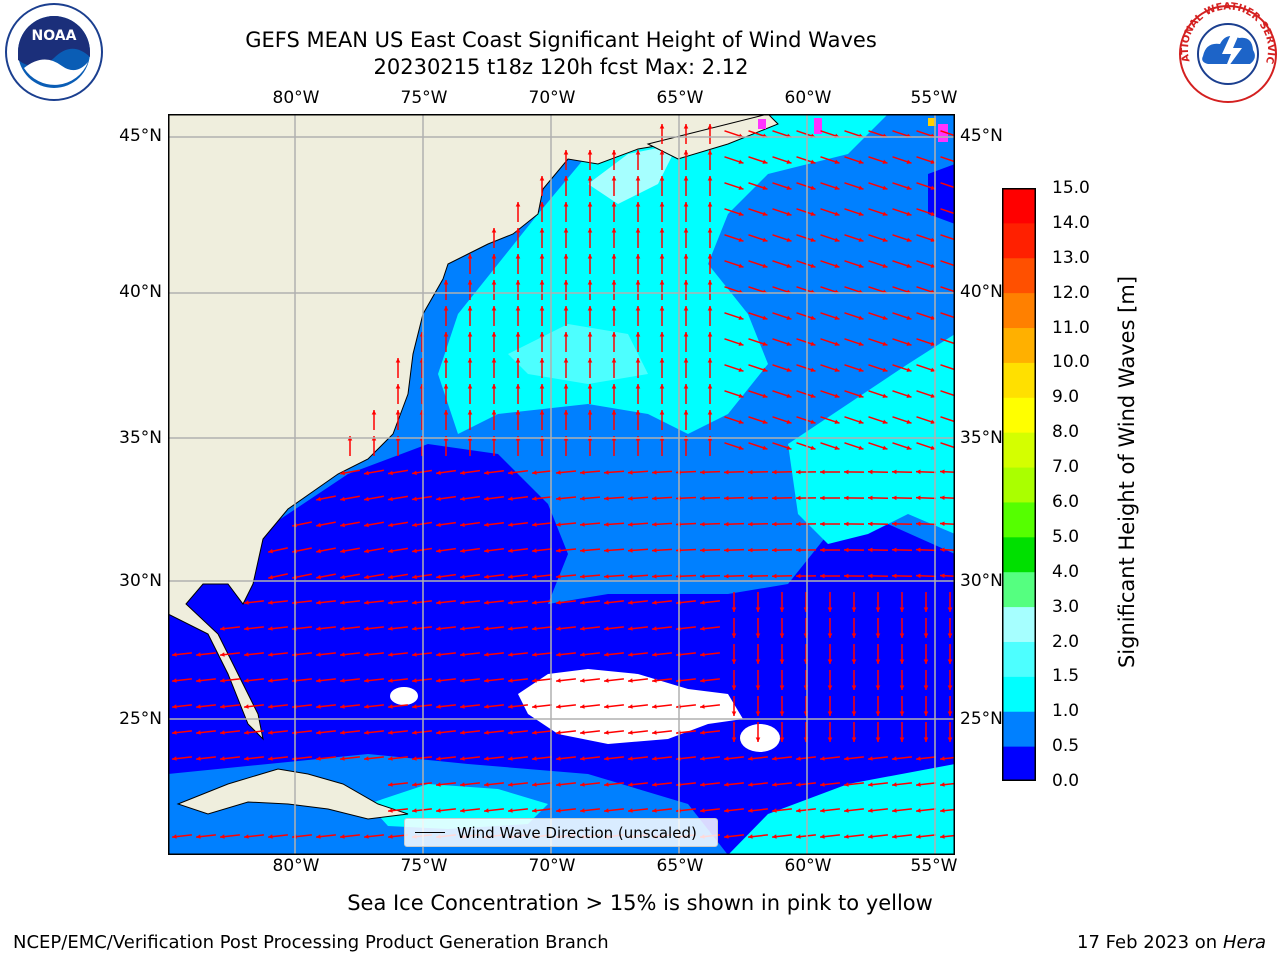 The height and width of the screenshot is (960, 1280). Describe the element at coordinates (1066, 781) in the screenshot. I see `colorbar-tick-label: 0.0` at that location.